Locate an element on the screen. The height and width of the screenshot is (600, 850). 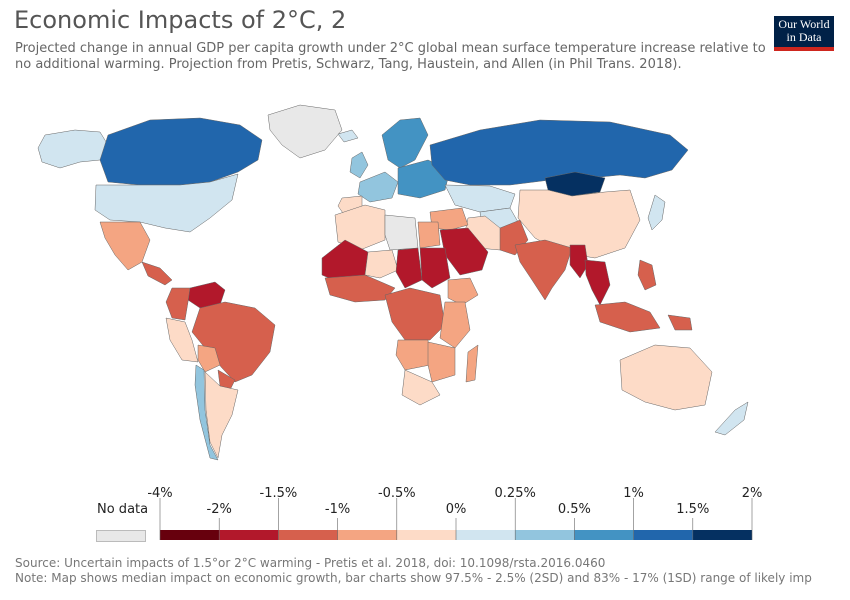
region-papua-new-guinea is located at coordinates (680, 322).